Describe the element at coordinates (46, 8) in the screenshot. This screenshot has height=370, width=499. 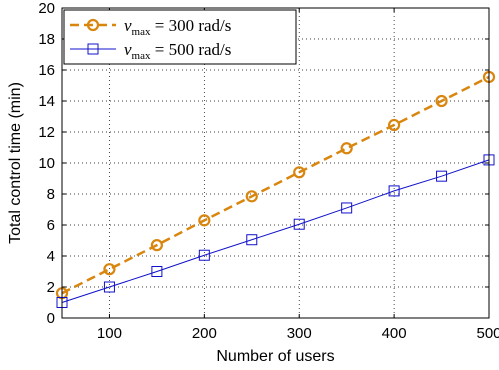
I see `y-tick-label: 20` at that location.